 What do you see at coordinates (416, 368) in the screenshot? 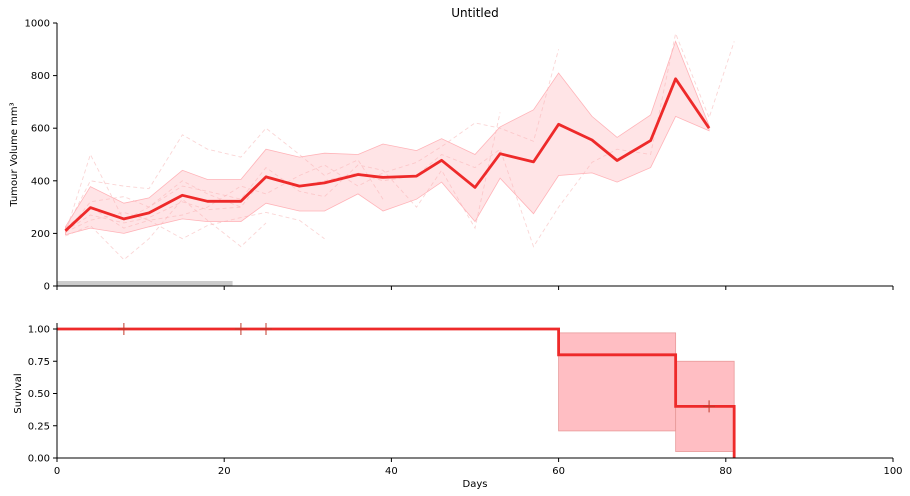
I see `censor-marks` at bounding box center [416, 368].